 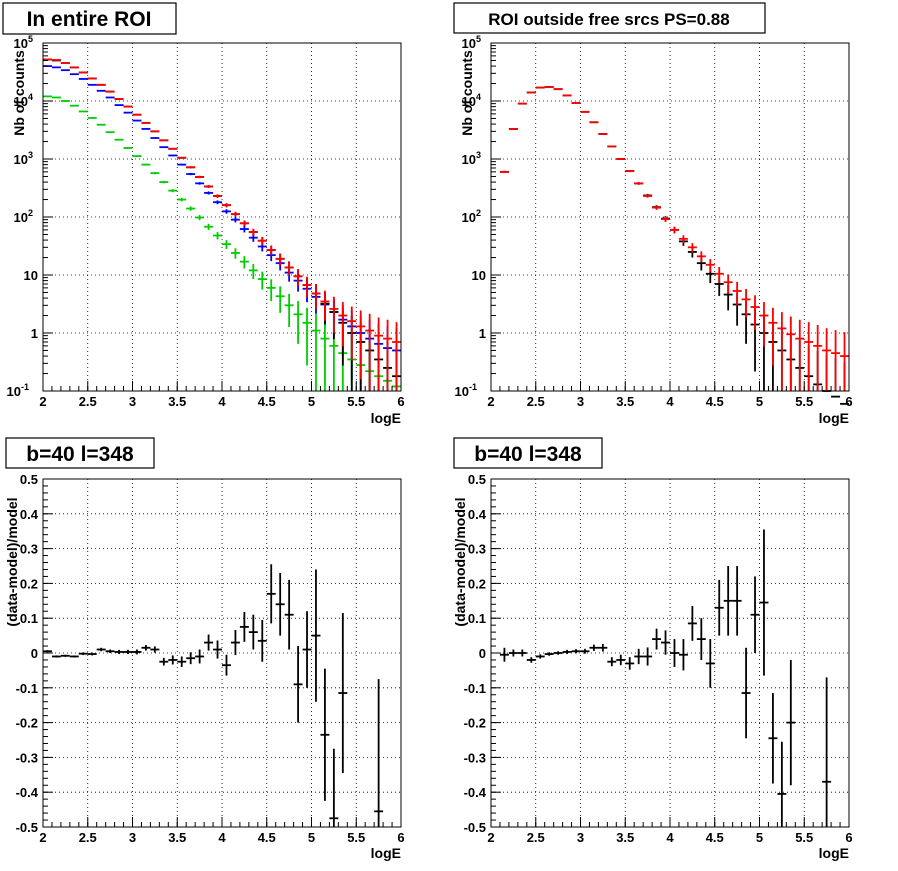 I want to click on y-tick-exponent: 5, so click(x=478, y=39).